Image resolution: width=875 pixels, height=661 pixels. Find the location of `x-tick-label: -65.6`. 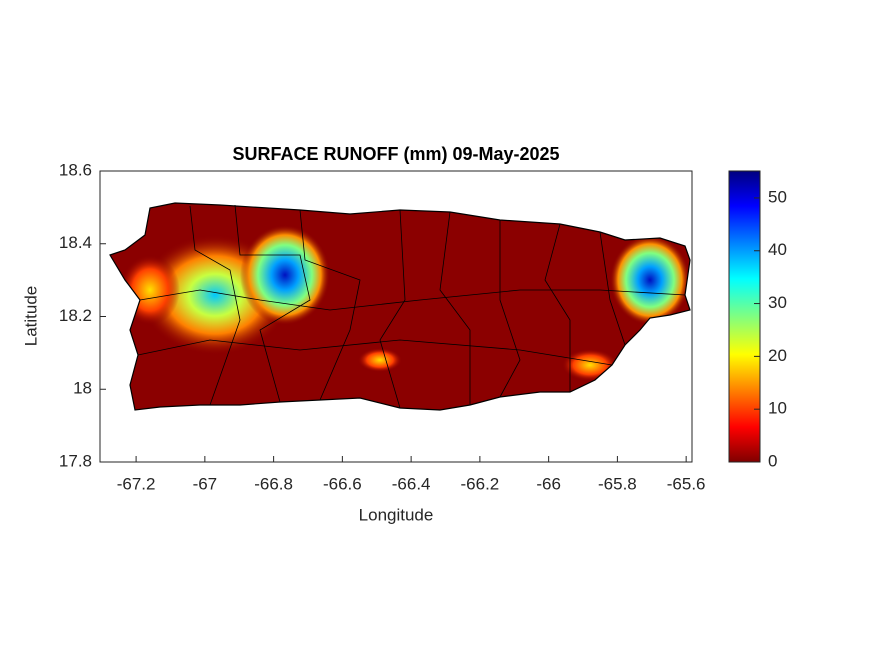

x-tick-label: -65.6 is located at coordinates (686, 483).